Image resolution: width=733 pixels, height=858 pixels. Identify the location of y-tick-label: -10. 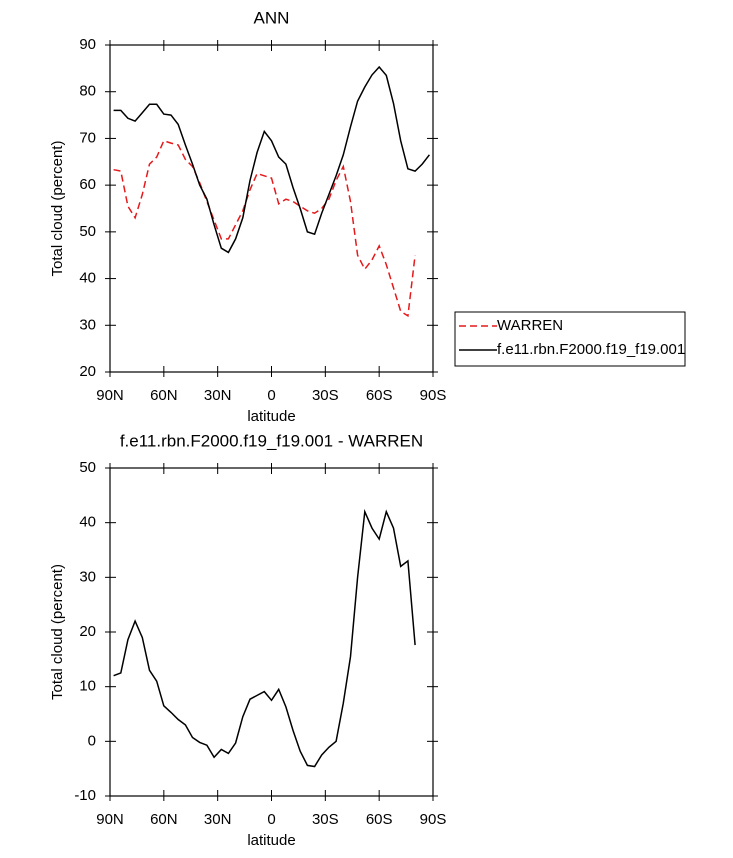
(85, 795).